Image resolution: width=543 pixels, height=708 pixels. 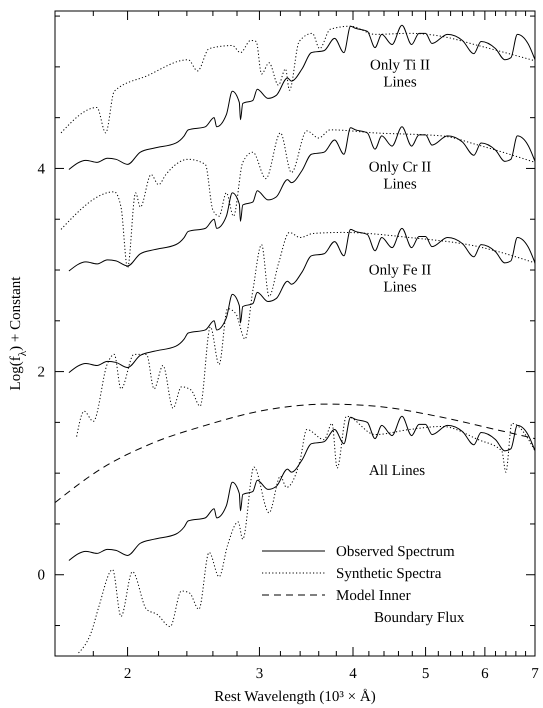 I want to click on legend-label: Observed Spectrum, so click(x=396, y=552).